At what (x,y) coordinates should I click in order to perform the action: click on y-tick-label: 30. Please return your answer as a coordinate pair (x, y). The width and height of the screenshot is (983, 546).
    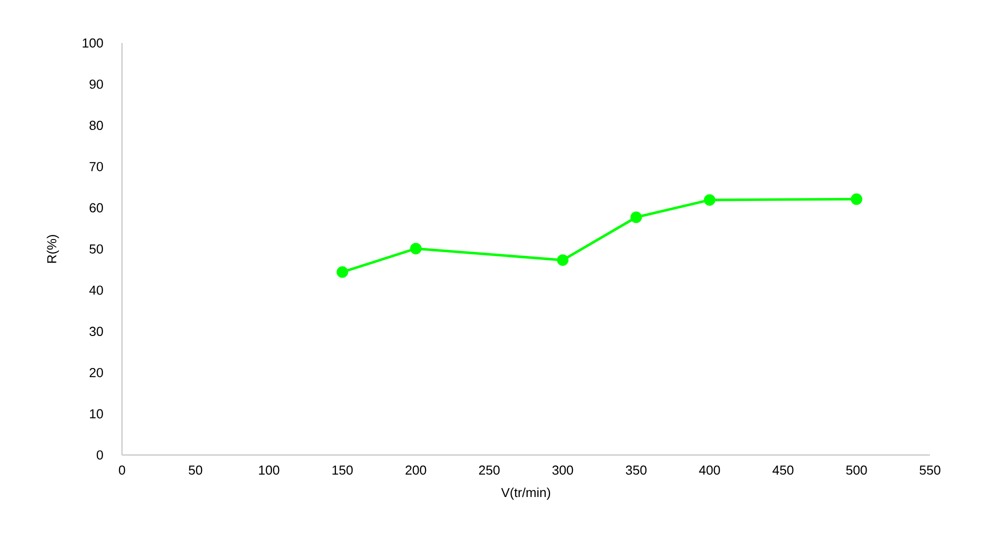
    Looking at the image, I should click on (96, 331).